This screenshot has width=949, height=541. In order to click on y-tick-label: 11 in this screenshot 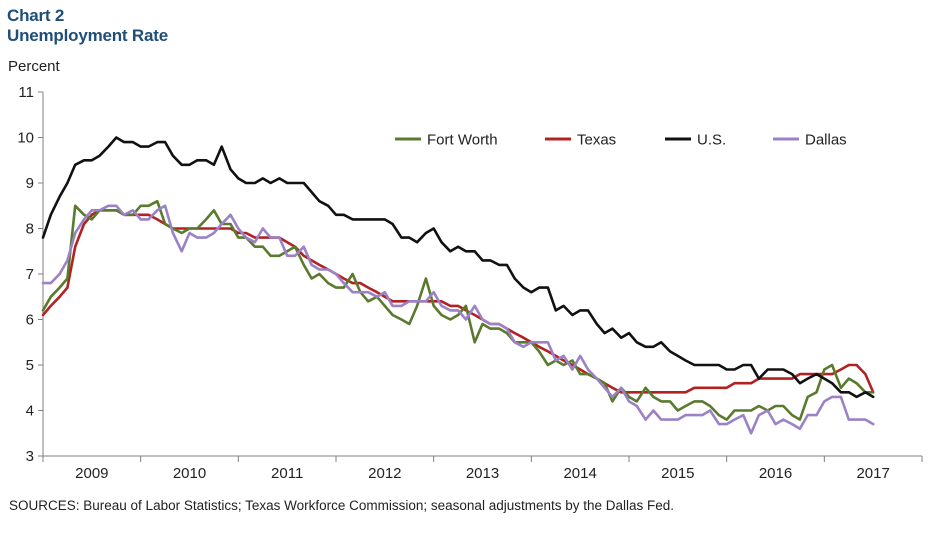, I will do `click(26, 92)`.